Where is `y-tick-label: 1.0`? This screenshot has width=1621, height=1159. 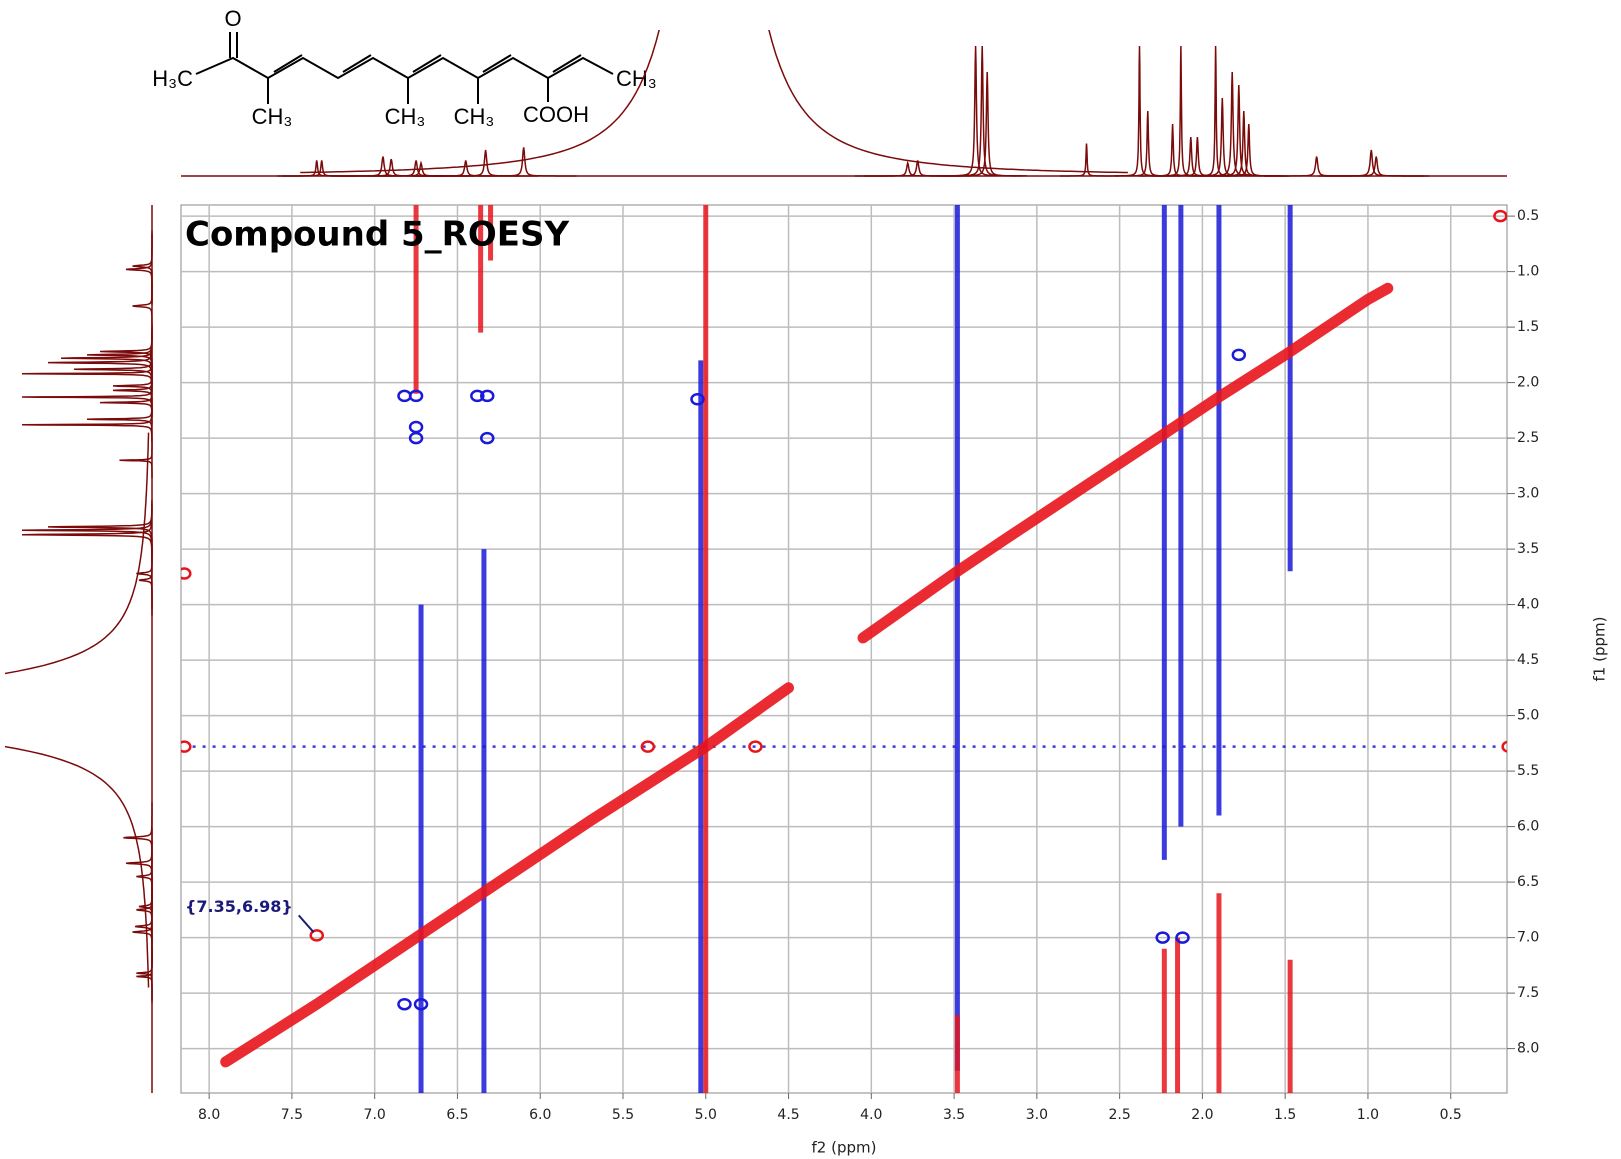 y-tick-label: 1.0 is located at coordinates (1528, 272).